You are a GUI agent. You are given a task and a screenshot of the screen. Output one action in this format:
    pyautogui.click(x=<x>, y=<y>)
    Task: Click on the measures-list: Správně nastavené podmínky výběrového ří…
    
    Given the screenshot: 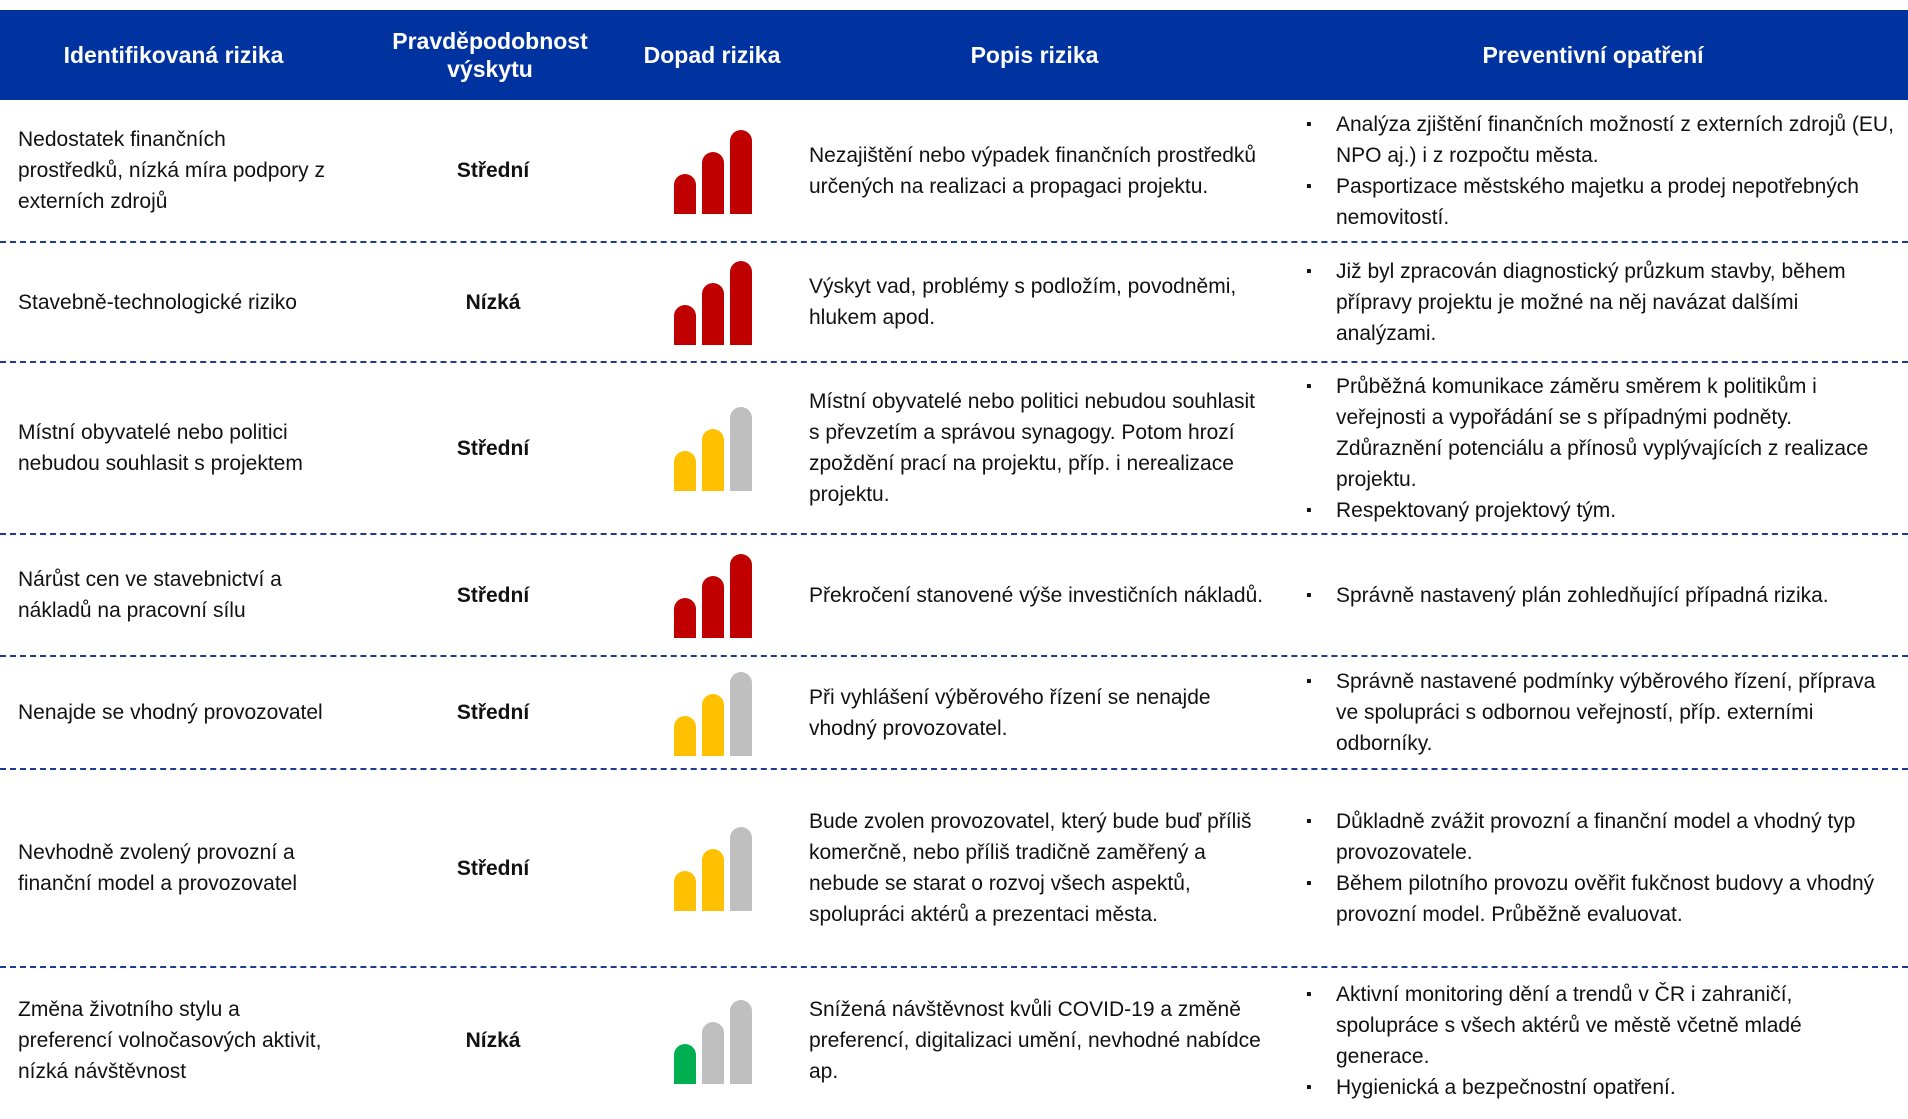 What is the action you would take?
    pyautogui.click(x=1596, y=712)
    